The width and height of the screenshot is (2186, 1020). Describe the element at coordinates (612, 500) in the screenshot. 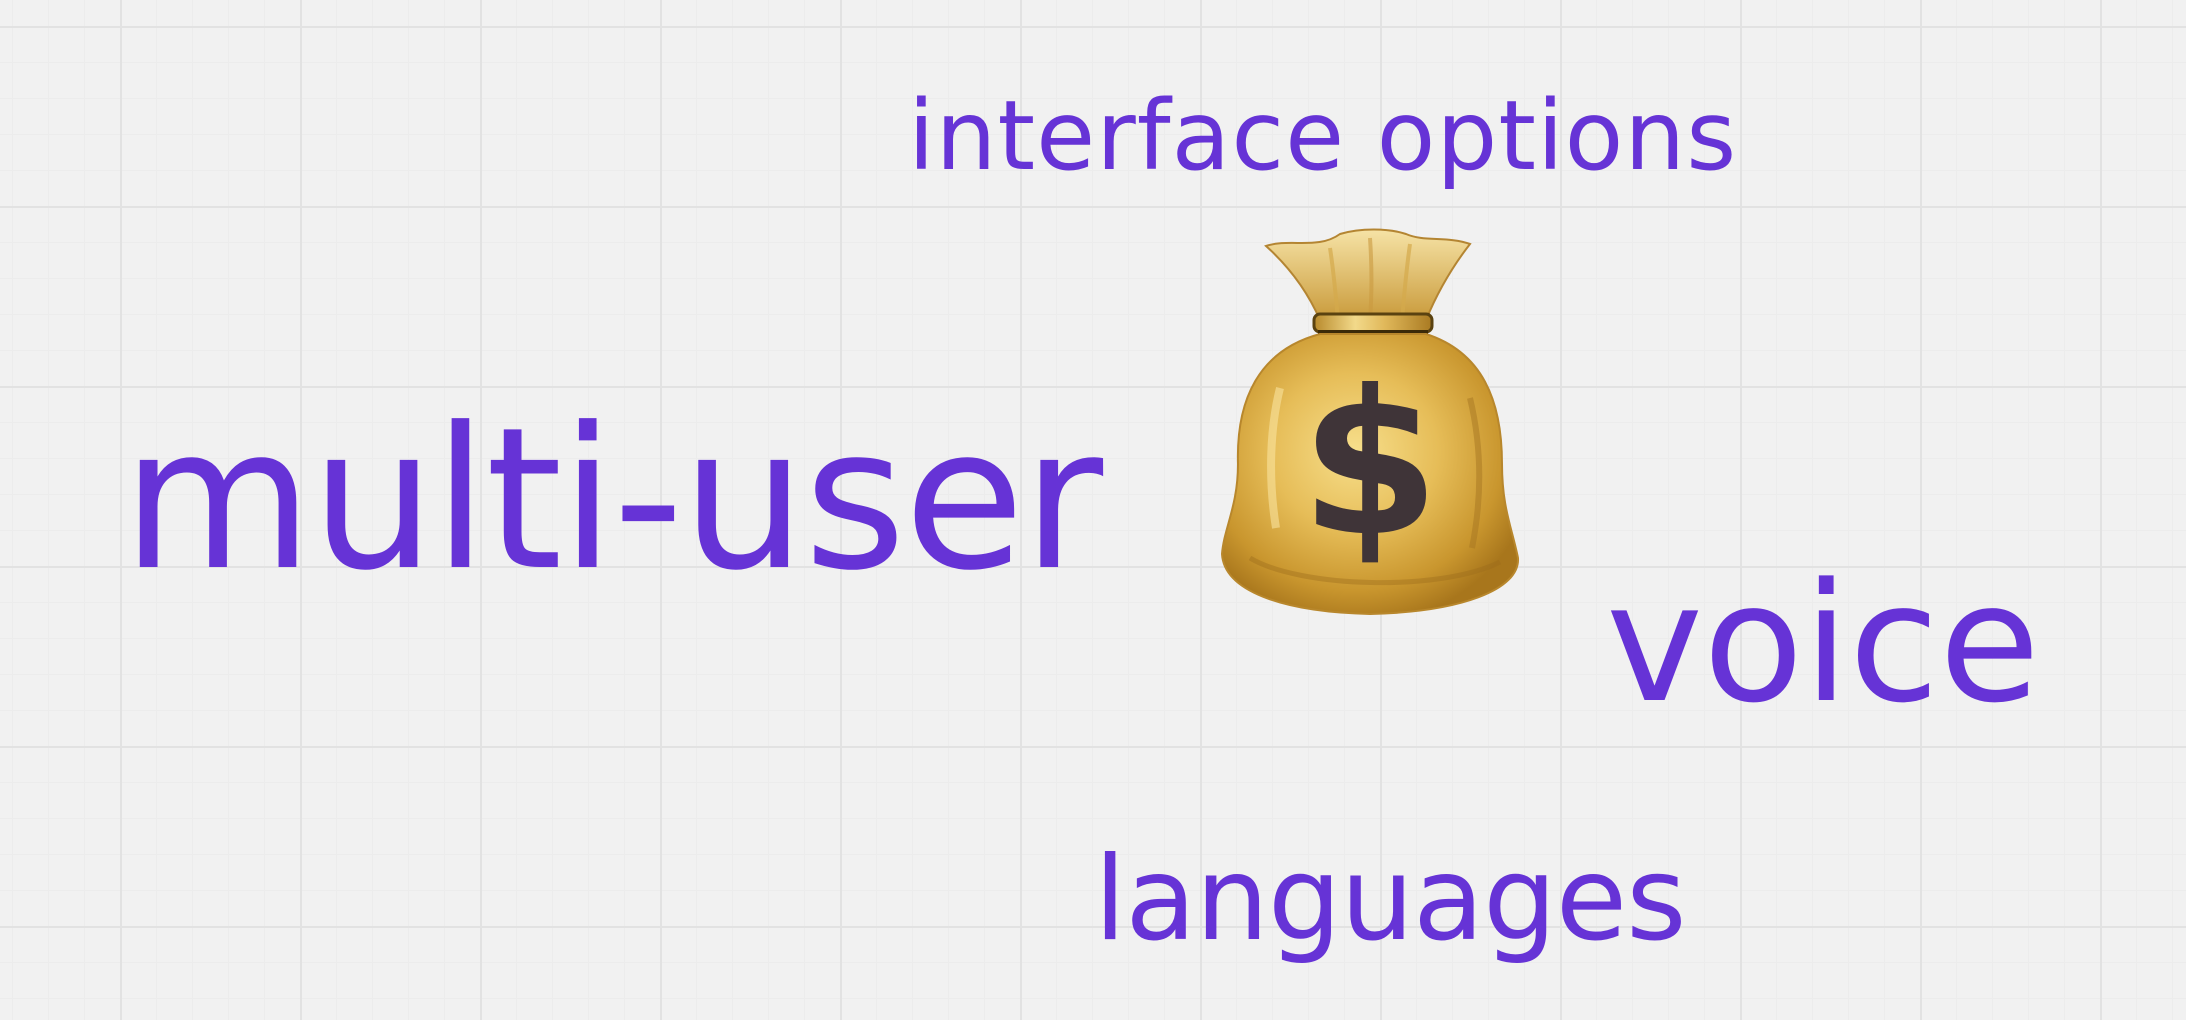

I see `label-multi-user: multi-user` at that location.